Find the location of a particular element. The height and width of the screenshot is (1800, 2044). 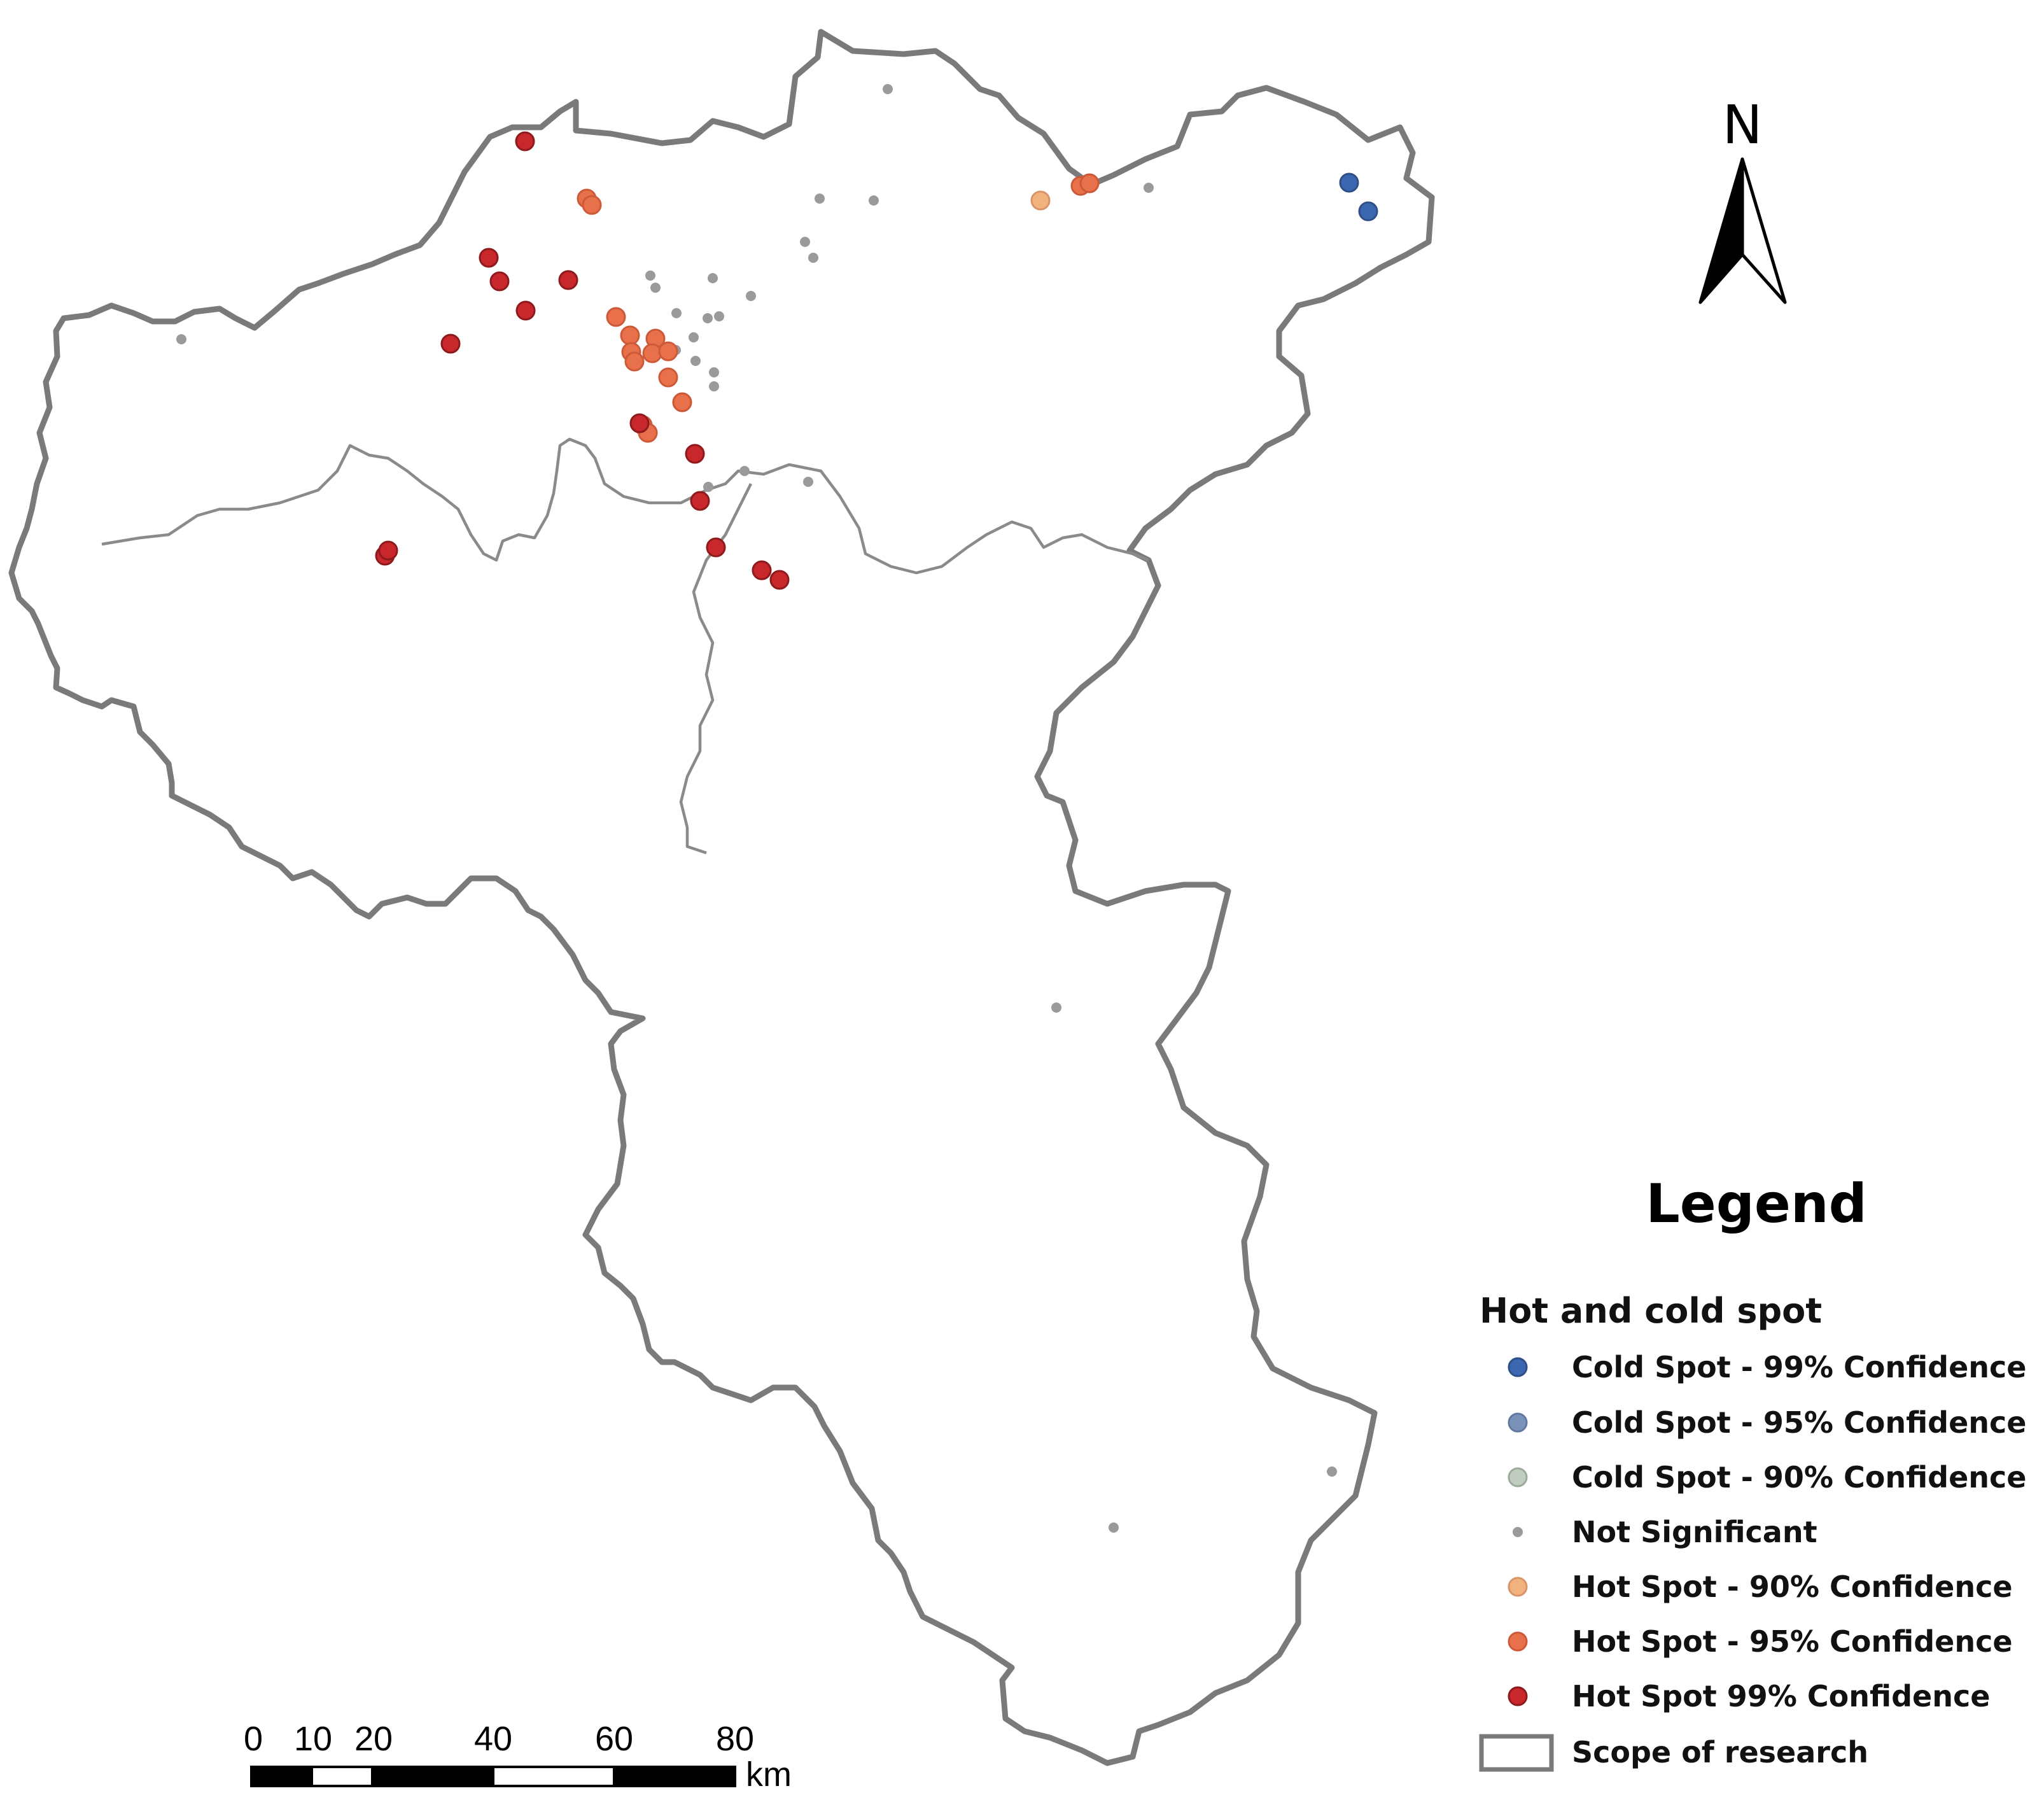

legend-label-scope: Scope of research is located at coordinates (1720, 1752).